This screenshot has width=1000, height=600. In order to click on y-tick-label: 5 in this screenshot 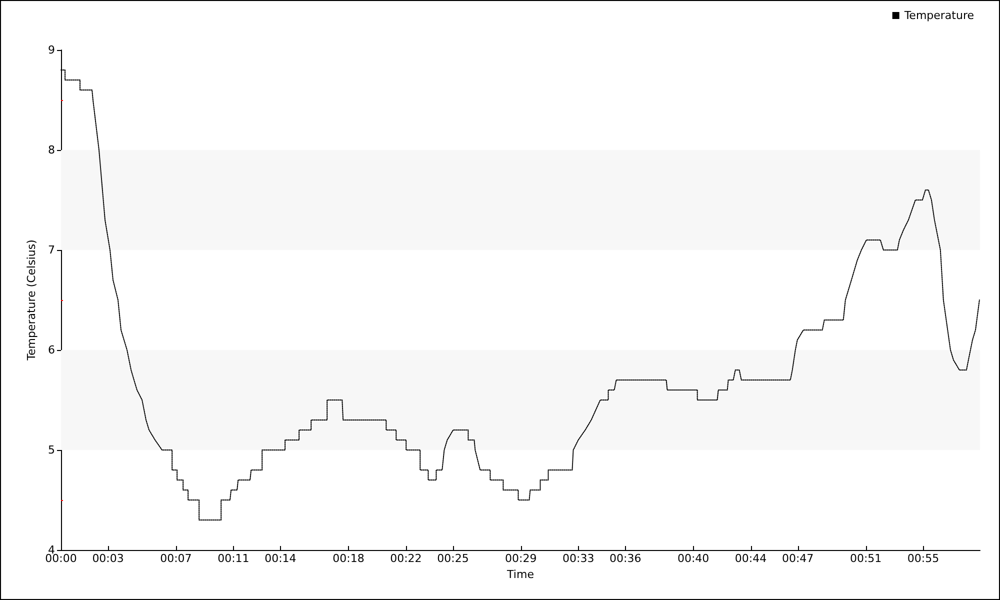, I will do `click(51, 450)`.